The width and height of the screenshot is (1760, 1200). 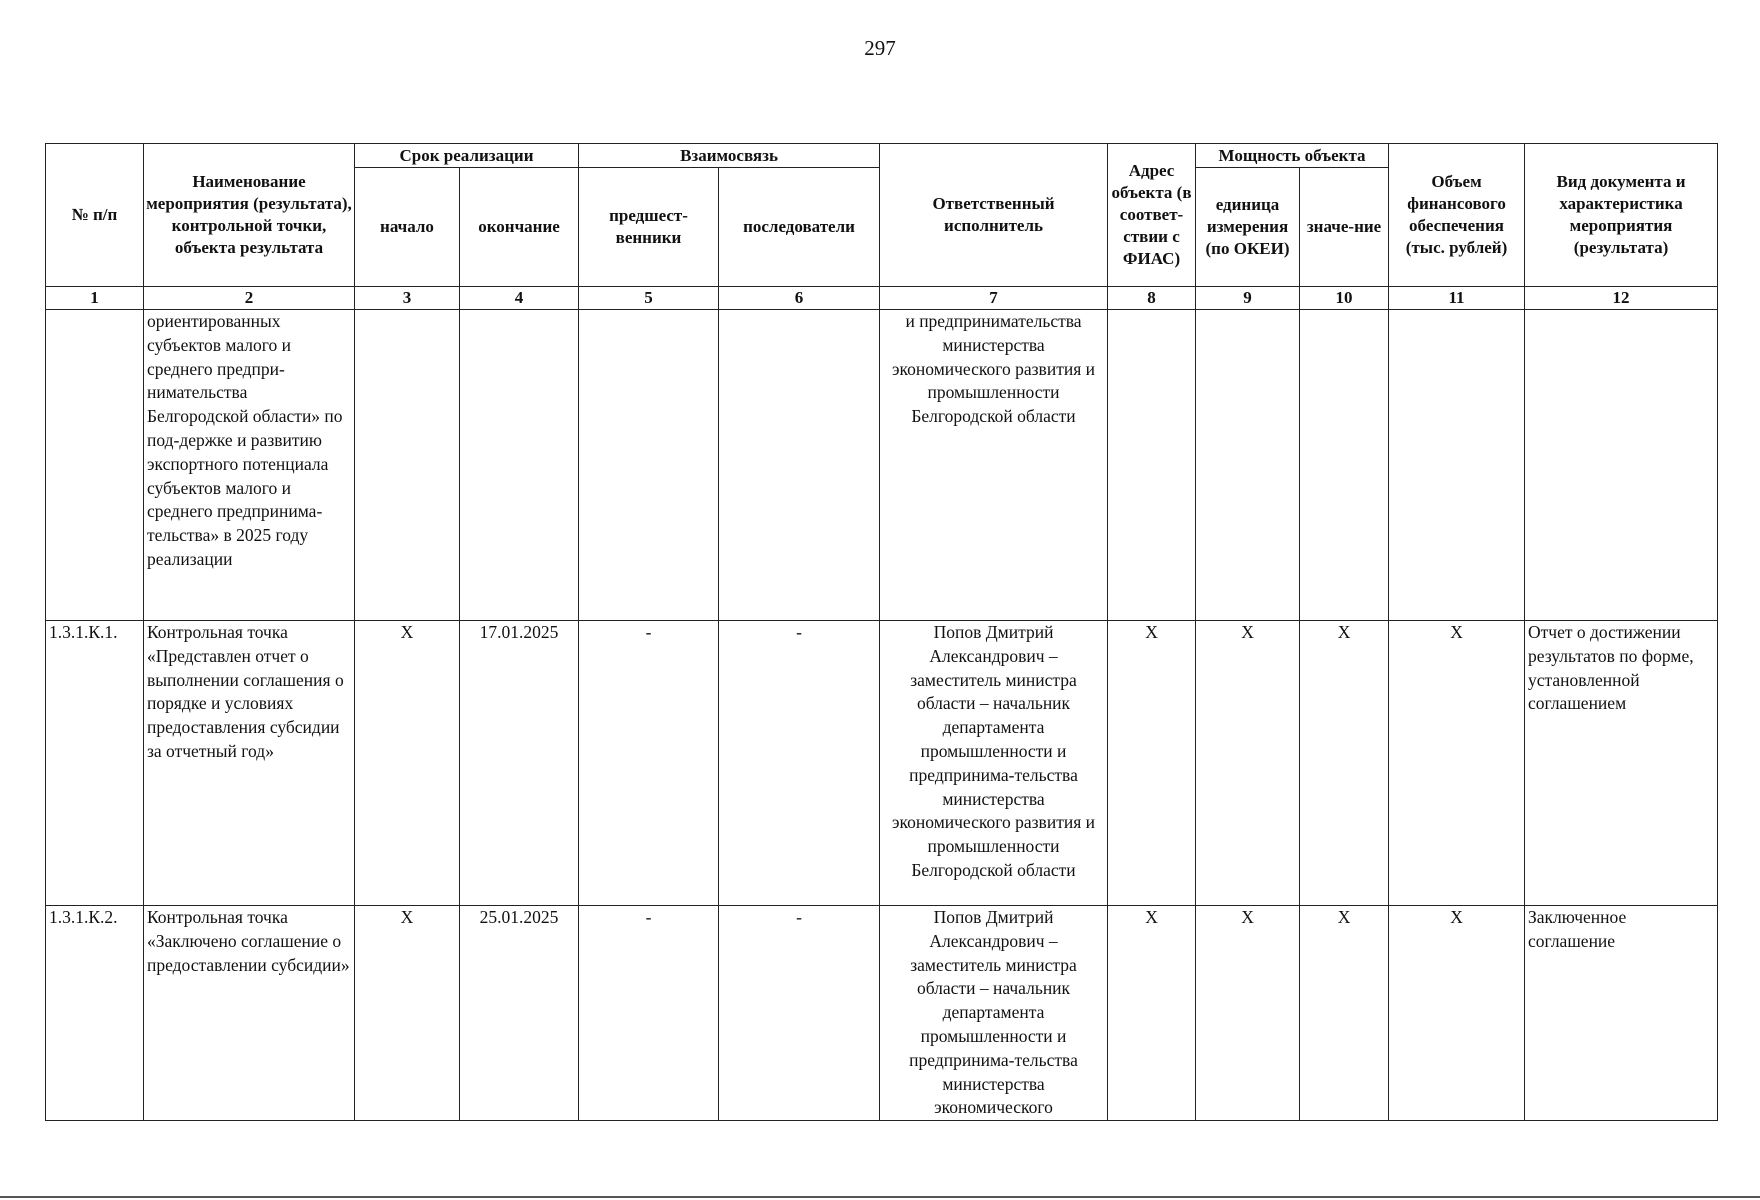 What do you see at coordinates (729, 155) in the screenshot?
I see `header-link-group: Взаимосвязь` at bounding box center [729, 155].